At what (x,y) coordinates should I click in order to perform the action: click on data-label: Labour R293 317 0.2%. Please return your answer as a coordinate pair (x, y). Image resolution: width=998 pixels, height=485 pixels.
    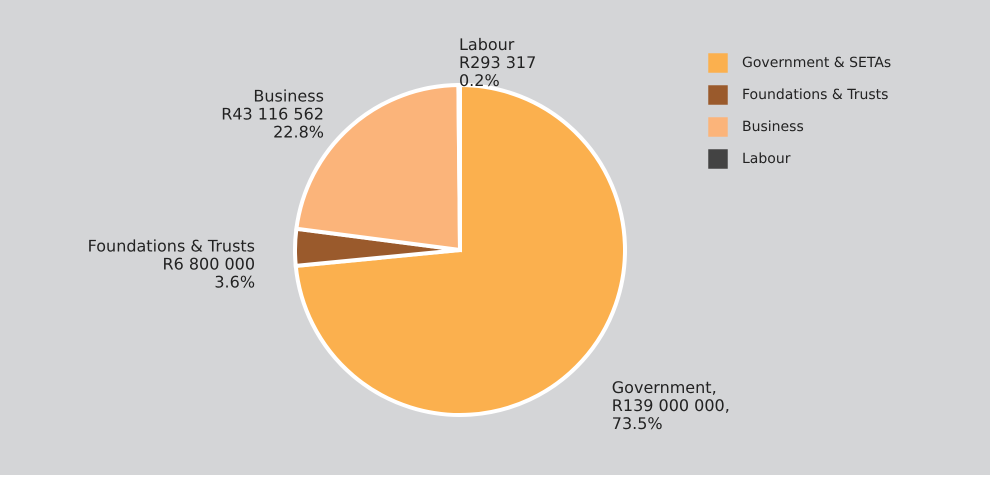
    Looking at the image, I should click on (497, 62).